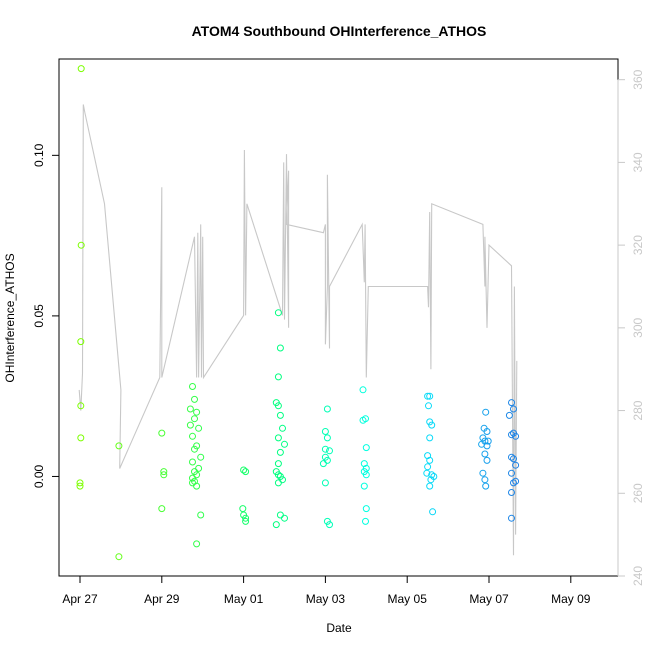  Describe the element at coordinates (244, 599) in the screenshot. I see `x-tick-label: May 01` at that location.